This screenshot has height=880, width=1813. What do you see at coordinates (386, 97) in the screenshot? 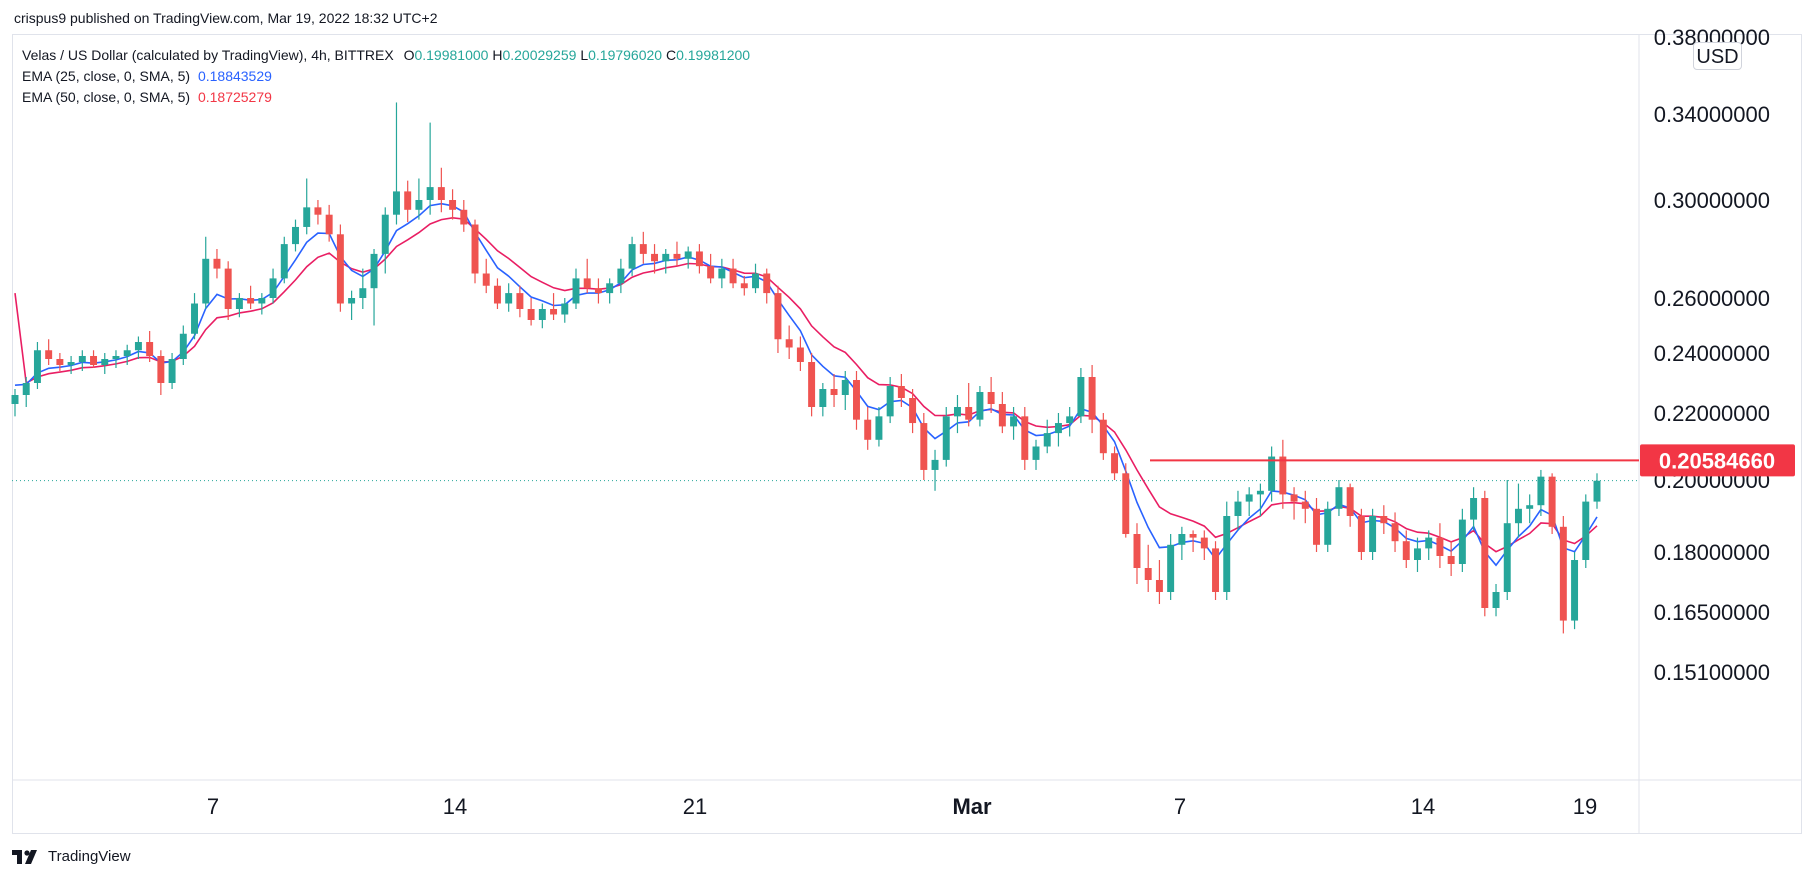
I see `ema-50-row: EMA (50, close, 0, SMA, 5) 0.18725279` at bounding box center [386, 97].